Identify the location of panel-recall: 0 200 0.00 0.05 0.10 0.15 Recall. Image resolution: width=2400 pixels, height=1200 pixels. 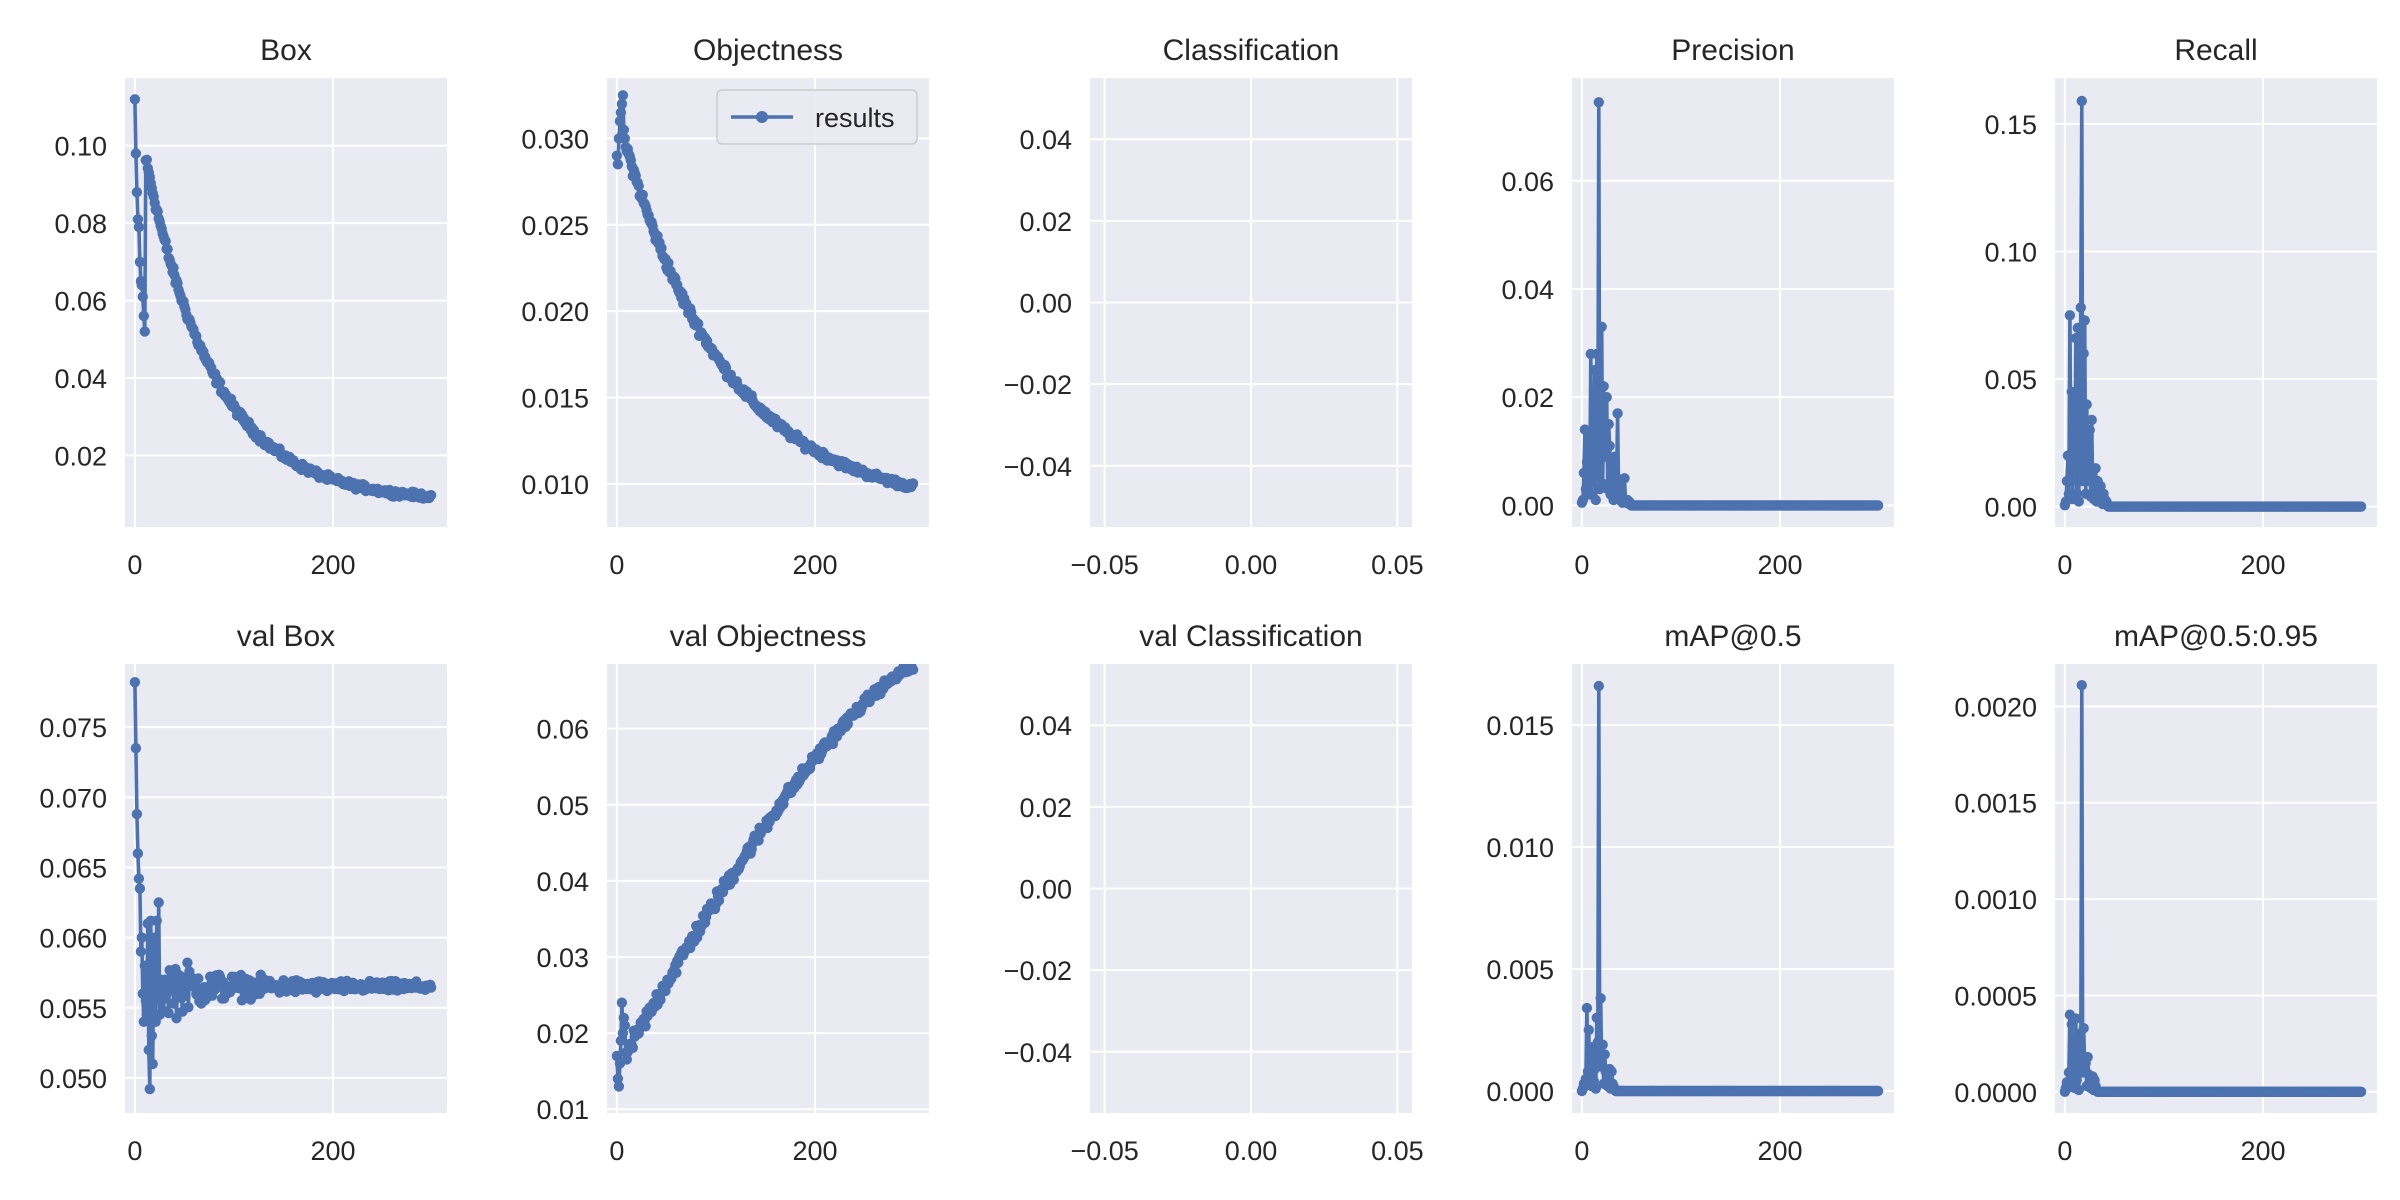
(2180, 307).